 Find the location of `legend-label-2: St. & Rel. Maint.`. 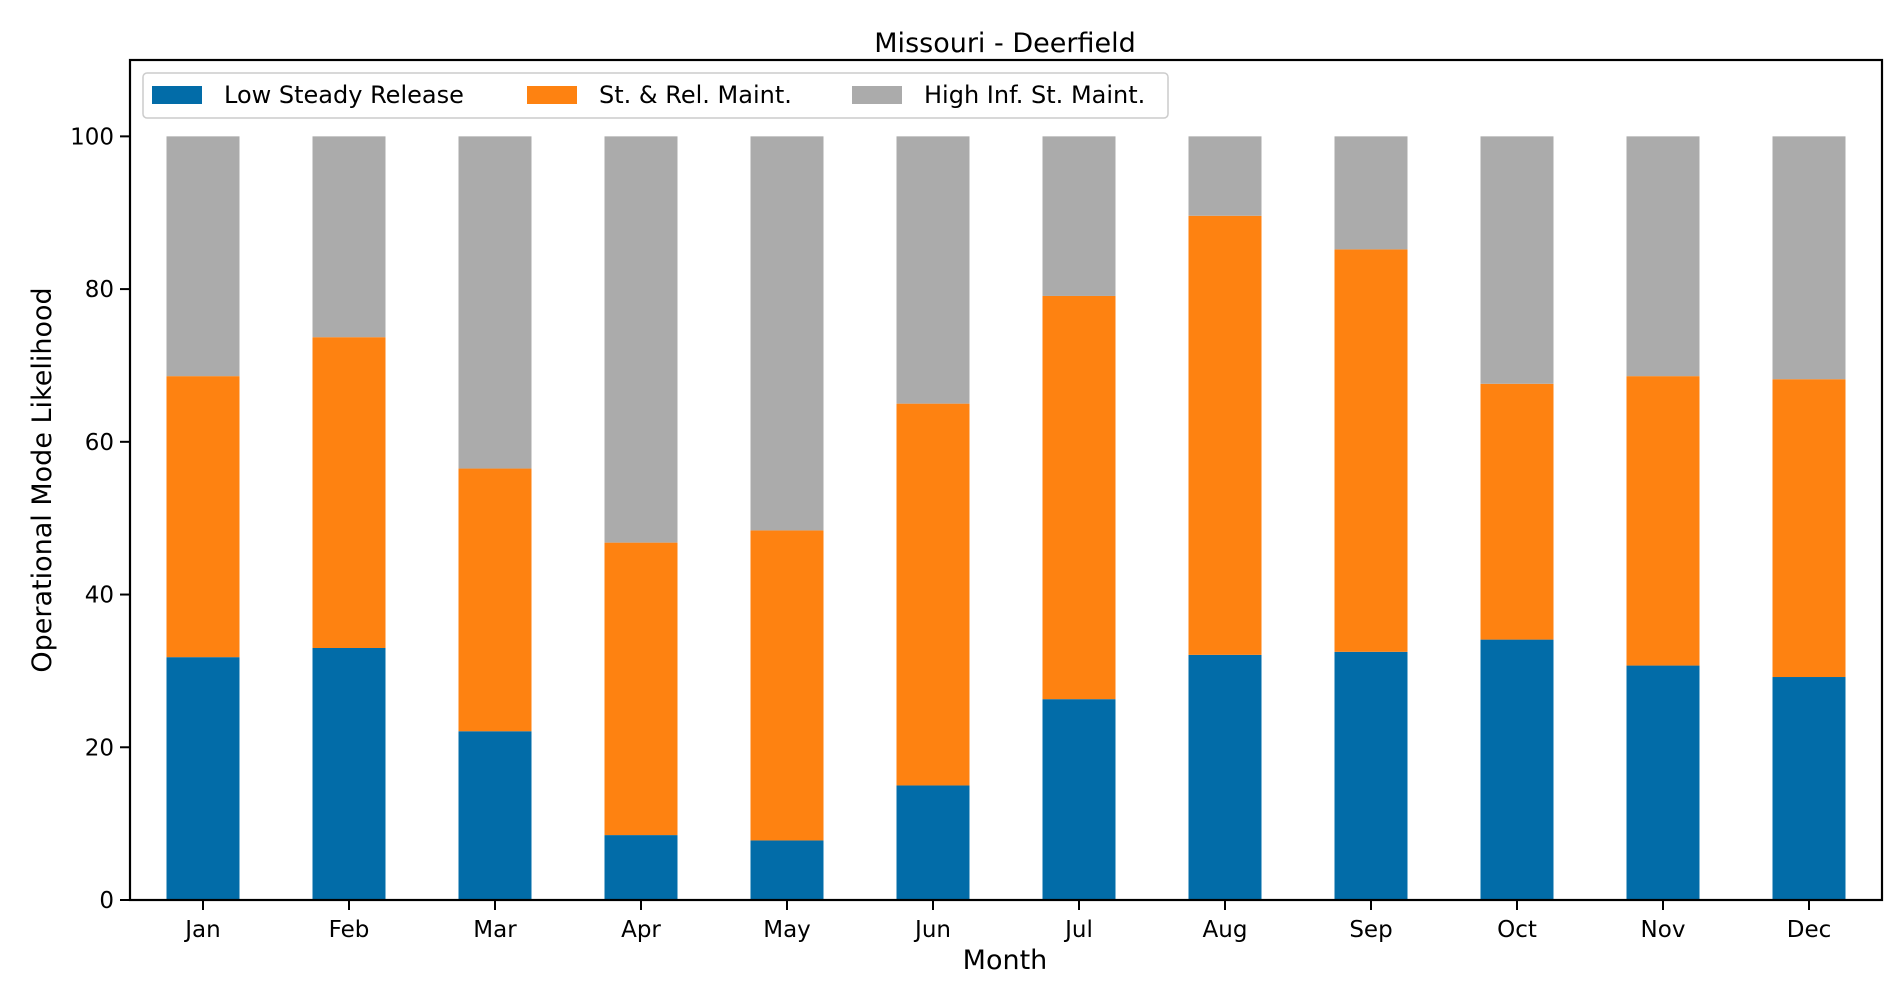

legend-label-2: St. & Rel. Maint. is located at coordinates (695, 95).